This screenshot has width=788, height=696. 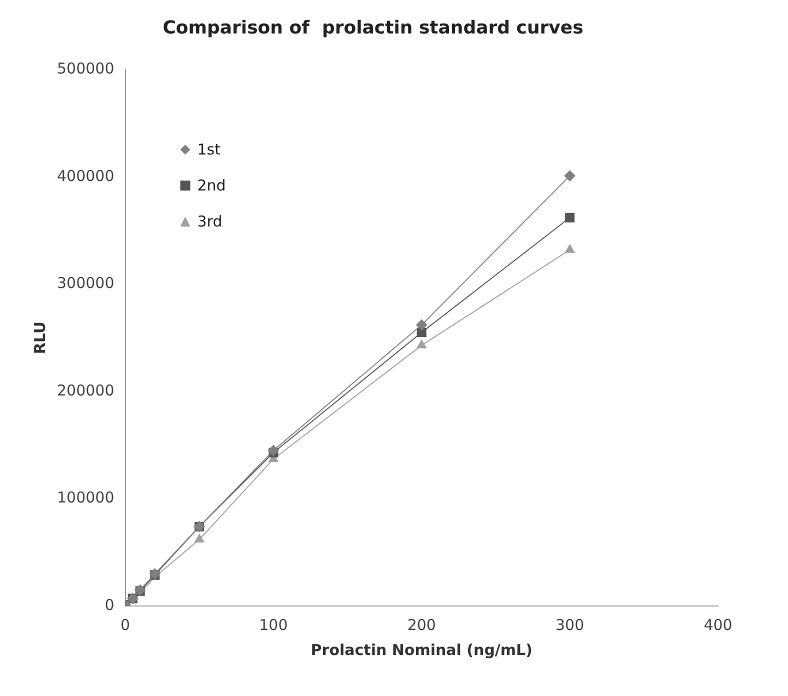 What do you see at coordinates (39, 337) in the screenshot?
I see `y-axis-title: RLU` at bounding box center [39, 337].